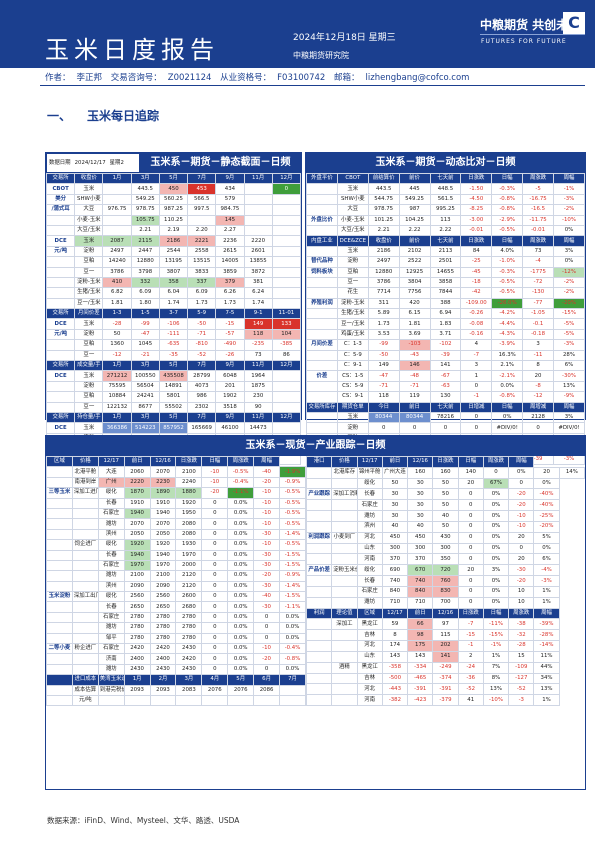 The width and height of the screenshot is (595, 842). I want to click on table-cell: -4, so click(538, 262).